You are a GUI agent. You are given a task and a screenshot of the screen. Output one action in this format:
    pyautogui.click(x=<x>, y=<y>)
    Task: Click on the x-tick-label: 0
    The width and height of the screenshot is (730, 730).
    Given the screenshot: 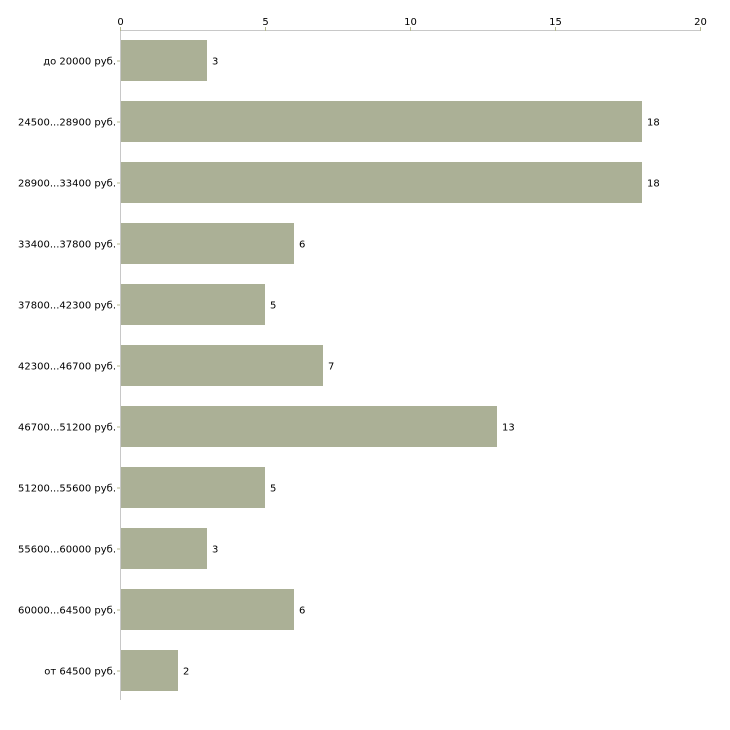 What is the action you would take?
    pyautogui.click(x=120, y=22)
    